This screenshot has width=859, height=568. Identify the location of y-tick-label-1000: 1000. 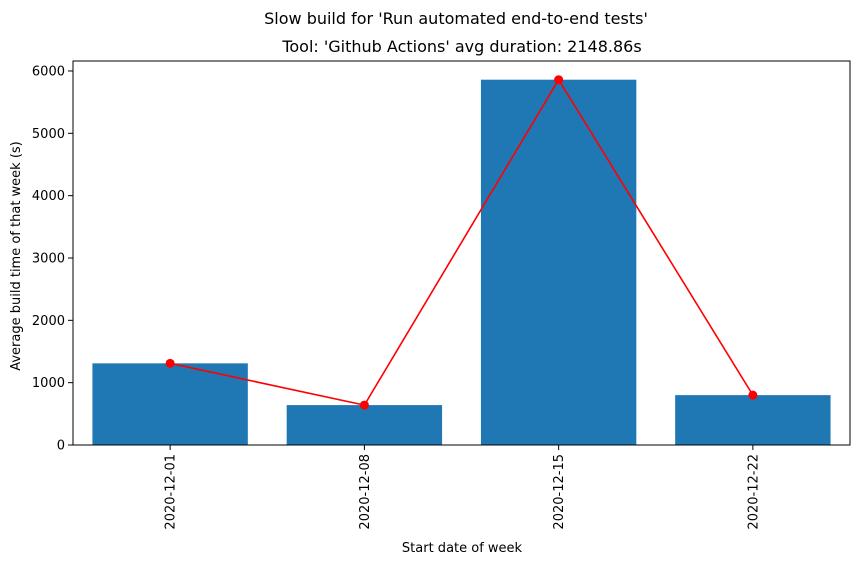
(48, 383).